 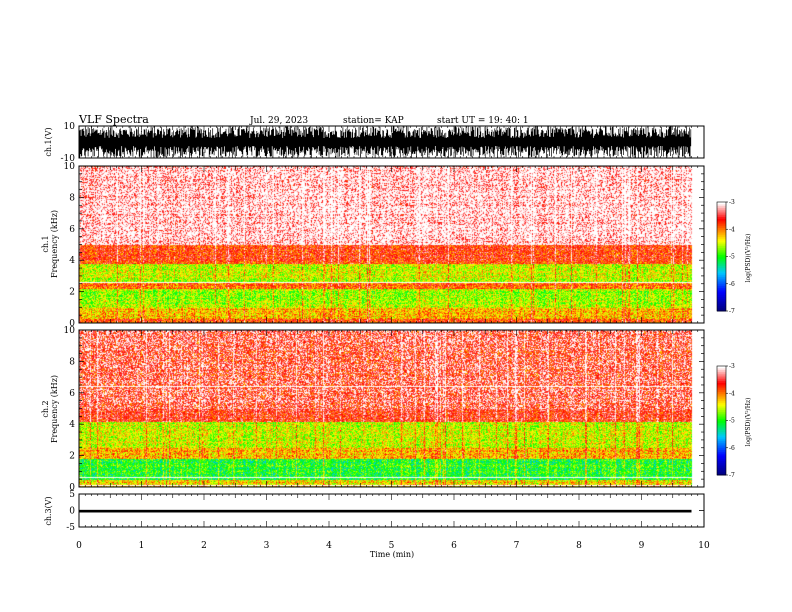 What do you see at coordinates (48, 510) in the screenshot?
I see `ch3-wave-ylabel: ch.3(V)` at bounding box center [48, 510].